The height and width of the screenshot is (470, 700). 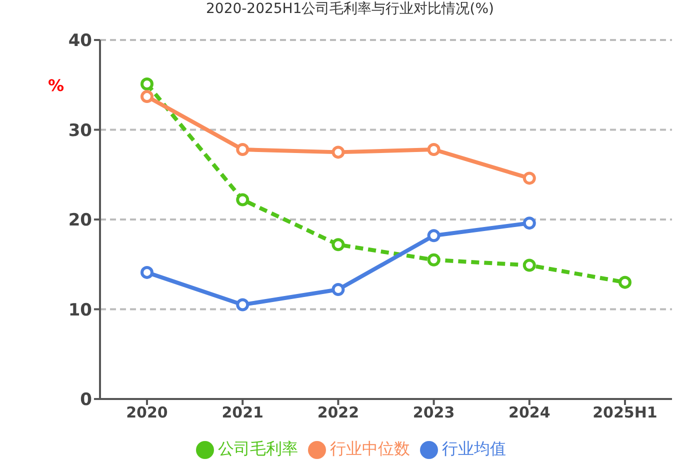 What do you see at coordinates (338, 413) in the screenshot?
I see `x-tick-label: 2022` at bounding box center [338, 413].